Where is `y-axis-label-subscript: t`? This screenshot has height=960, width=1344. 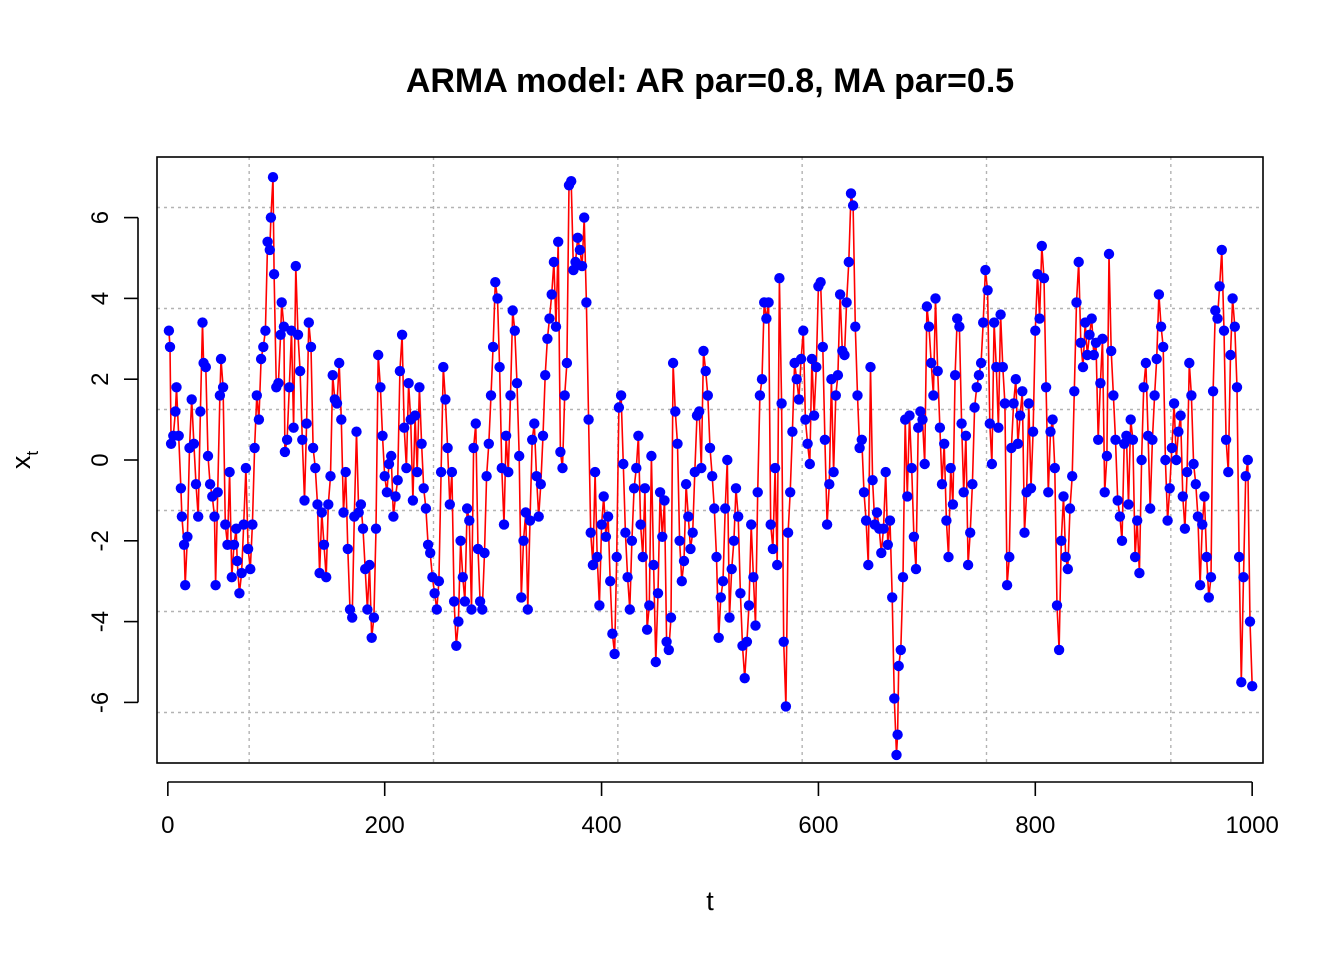
y-axis-label-subscript: t is located at coordinates (32, 453).